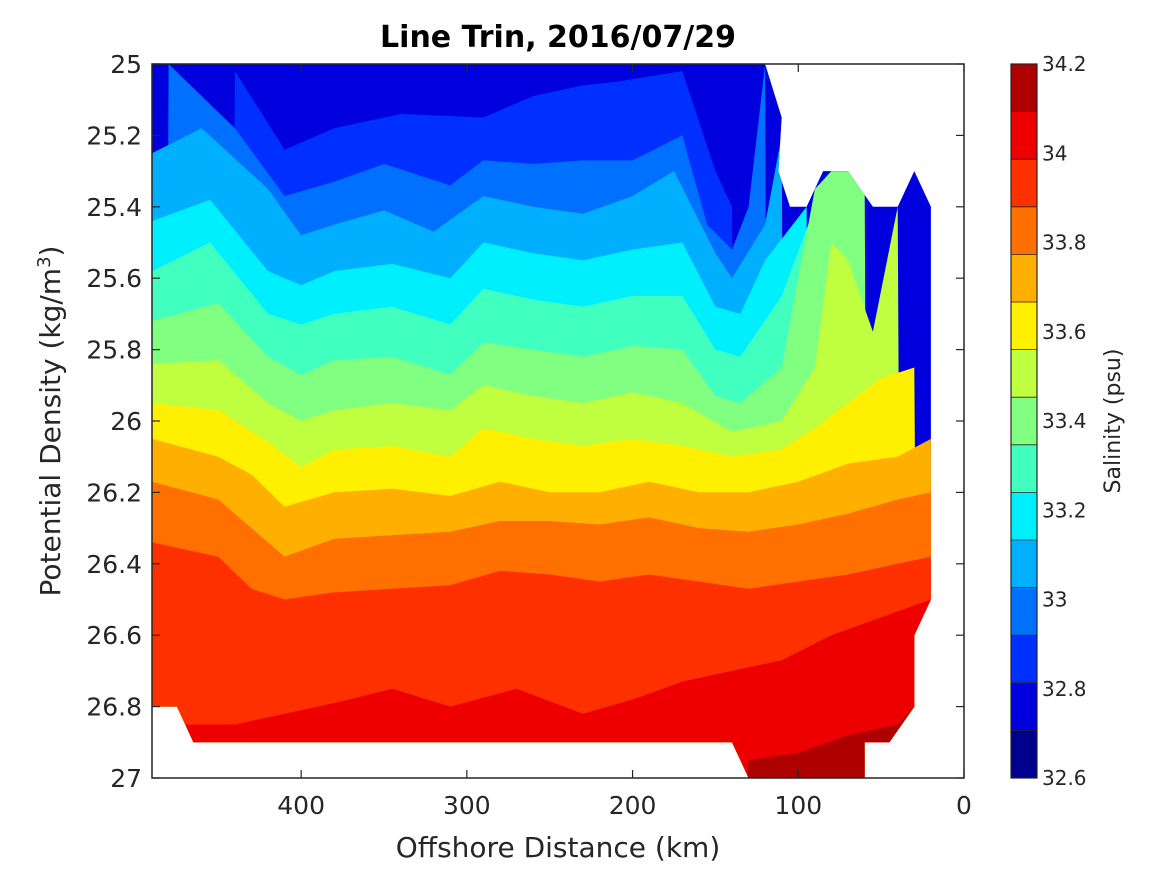 This screenshot has height=879, width=1167. What do you see at coordinates (815, 765) in the screenshot?
I see `contour-band-34.1` at bounding box center [815, 765].